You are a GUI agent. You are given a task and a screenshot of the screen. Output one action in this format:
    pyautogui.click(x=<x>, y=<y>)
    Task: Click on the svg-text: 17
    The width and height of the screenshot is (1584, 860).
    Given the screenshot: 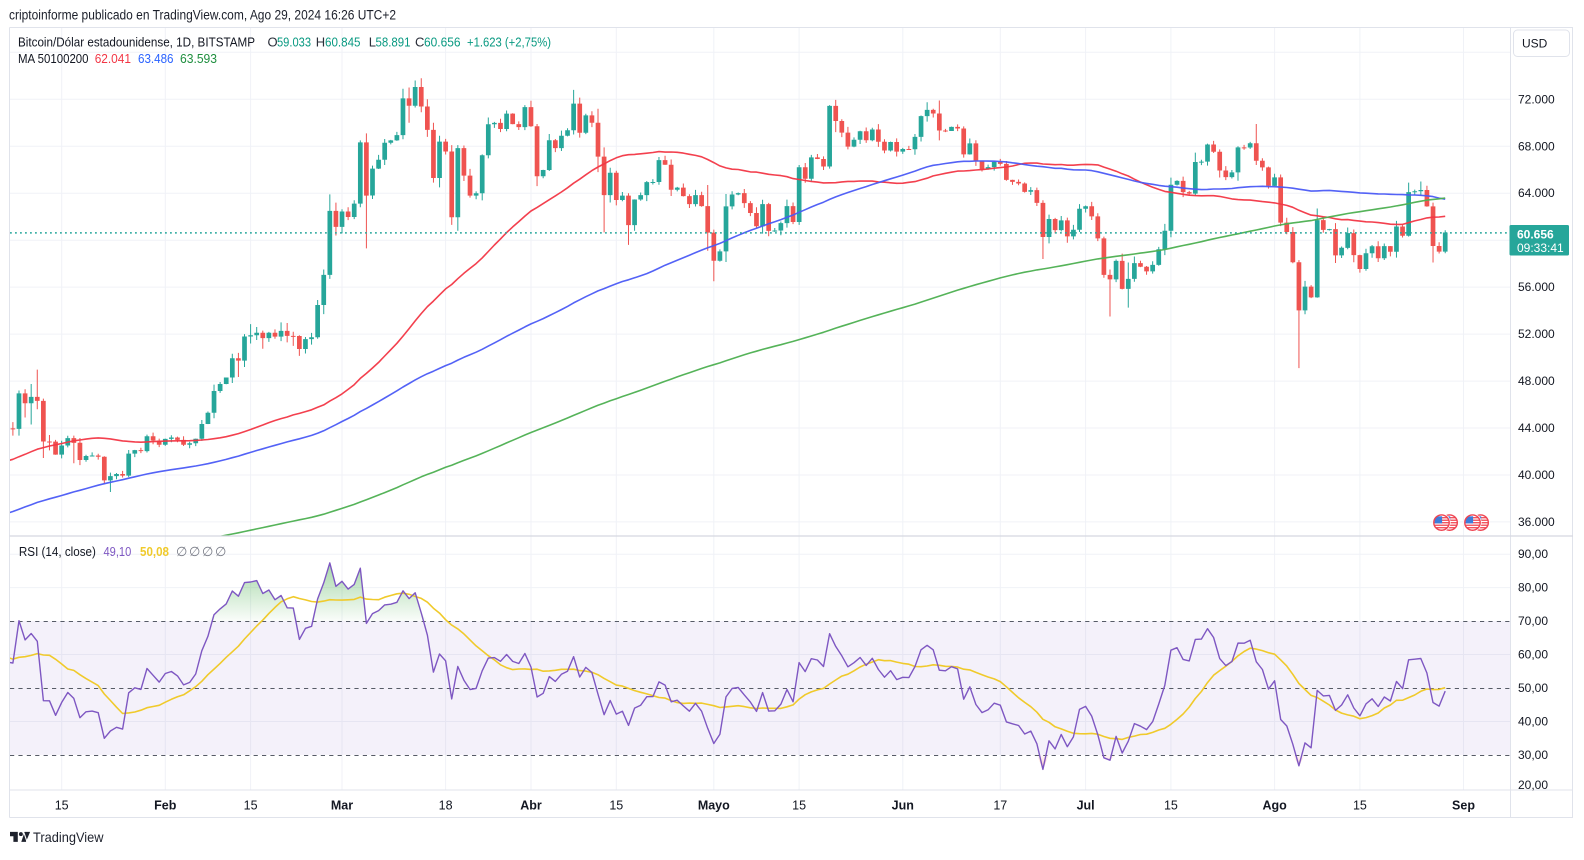 What is the action you would take?
    pyautogui.click(x=1000, y=806)
    